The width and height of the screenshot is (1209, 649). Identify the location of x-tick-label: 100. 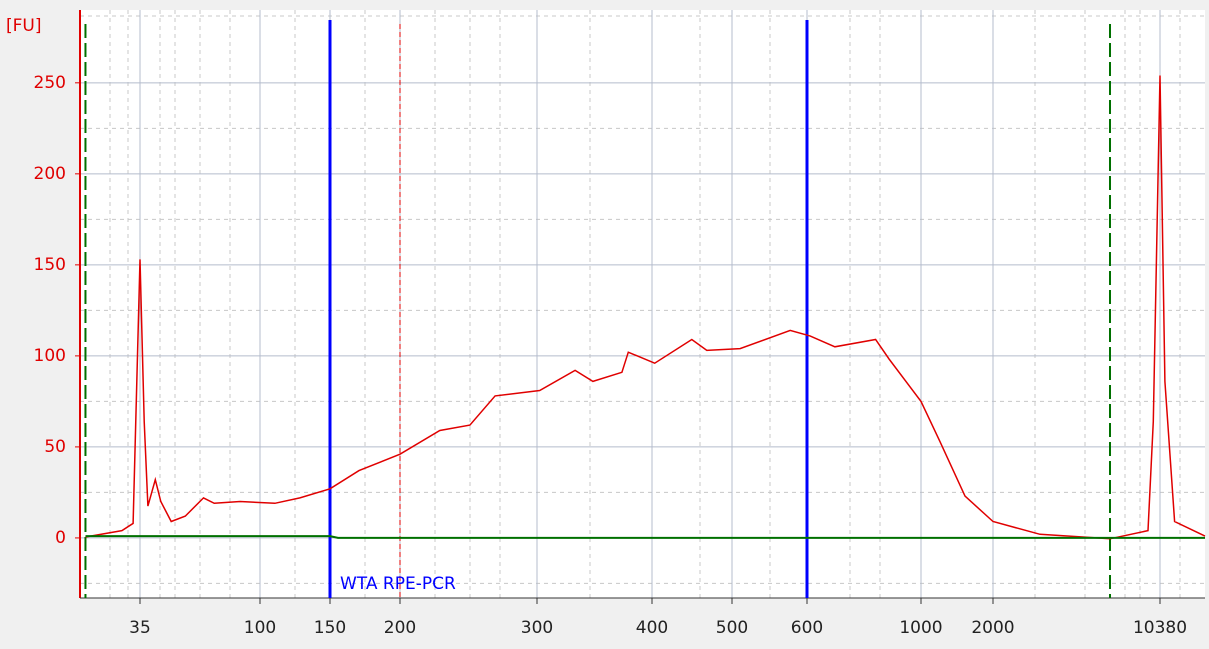
(260, 628).